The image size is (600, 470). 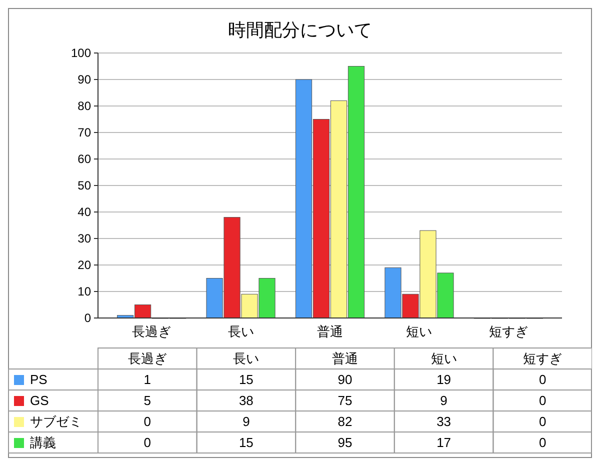 I want to click on data-label: 95, so click(x=345, y=442).